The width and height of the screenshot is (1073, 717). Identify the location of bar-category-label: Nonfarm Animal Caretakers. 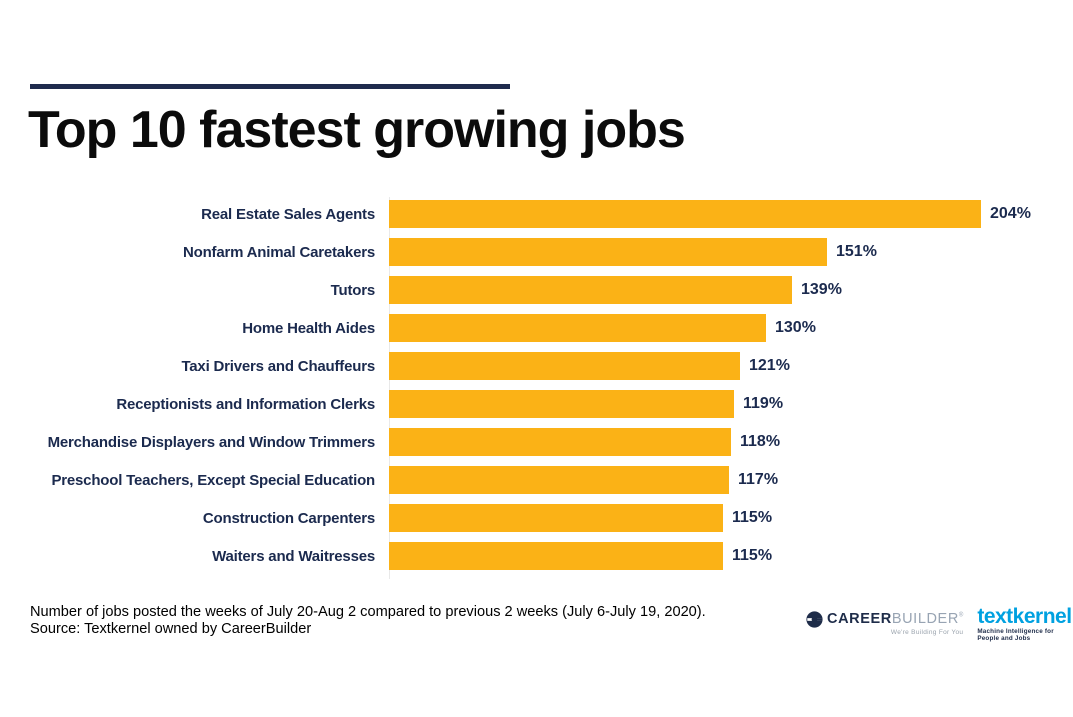
(278, 252).